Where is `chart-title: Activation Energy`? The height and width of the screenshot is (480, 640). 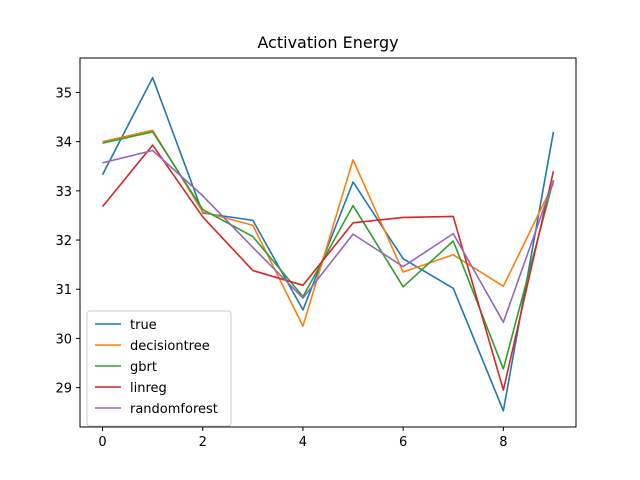
chart-title: Activation Energy is located at coordinates (327, 42).